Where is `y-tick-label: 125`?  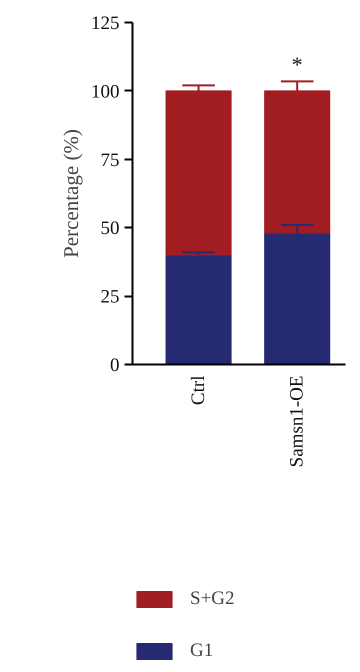 y-tick-label: 125 is located at coordinates (105, 23).